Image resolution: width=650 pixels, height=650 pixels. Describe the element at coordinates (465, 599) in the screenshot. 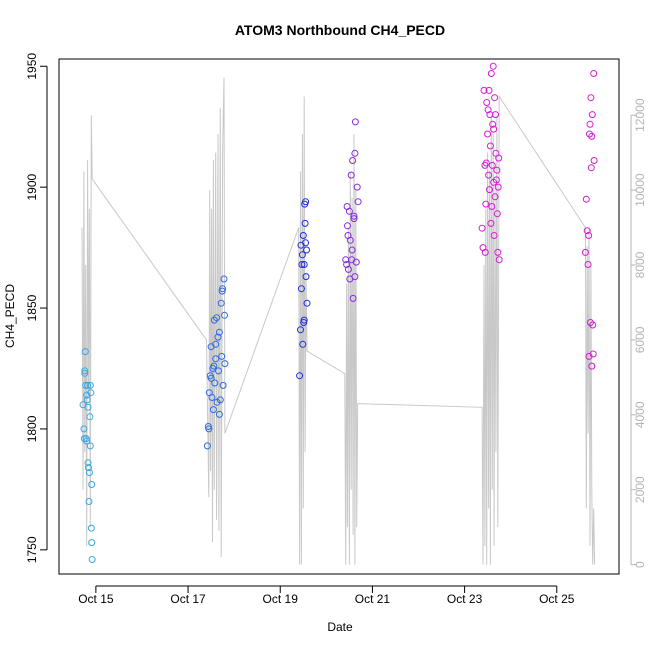

I see `x-tick-label: Oct 23` at that location.